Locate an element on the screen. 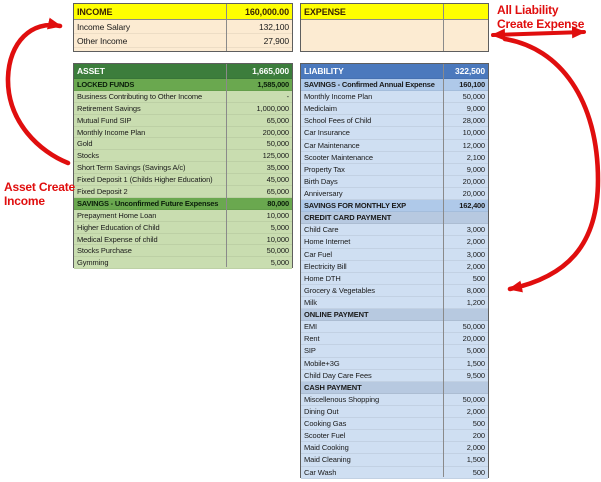 The width and height of the screenshot is (601, 482). table-row: EMI 50,000 is located at coordinates (394, 327).